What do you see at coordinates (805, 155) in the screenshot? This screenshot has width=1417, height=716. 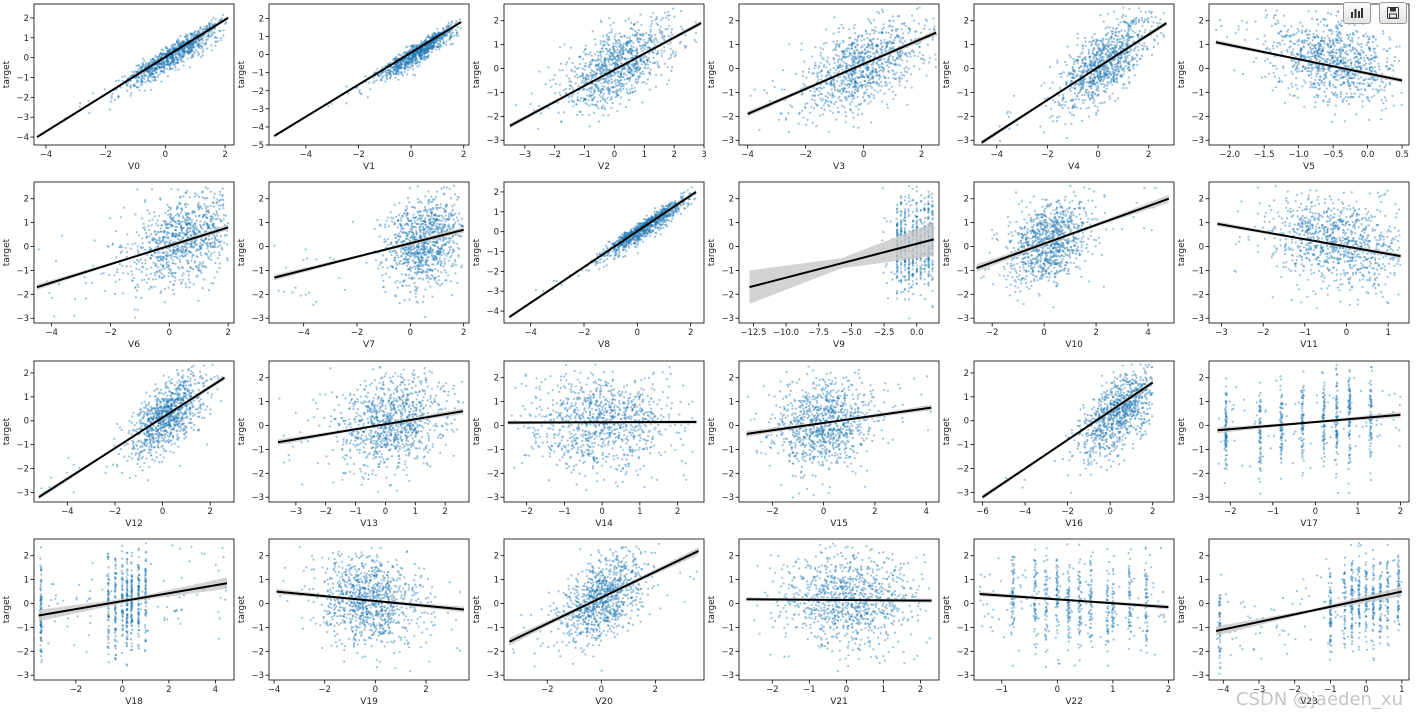 I see `x-tick-label: −2` at bounding box center [805, 155].